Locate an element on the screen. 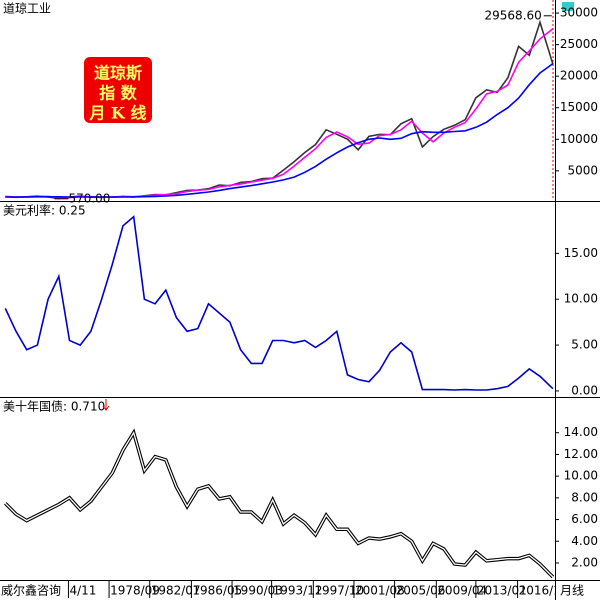  x-tick-label: 1997/10 is located at coordinates (339, 591).